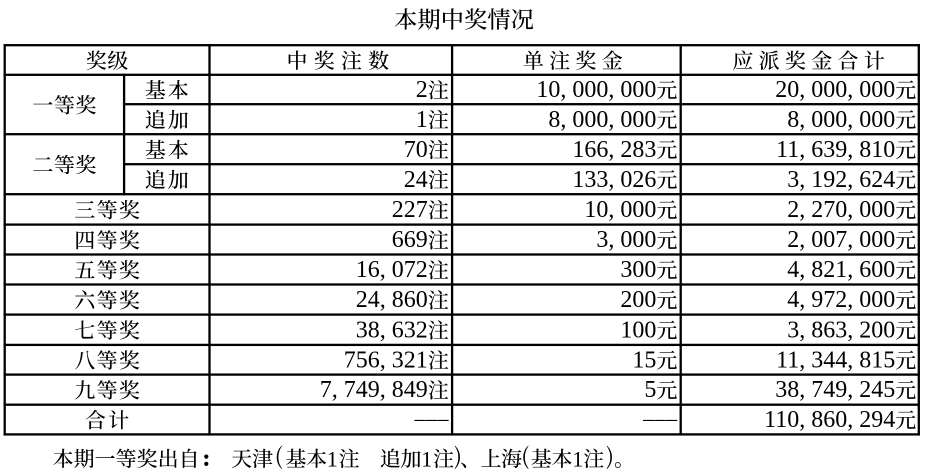 The width and height of the screenshot is (929, 476). I want to click on svg-text: 300, so click(638, 270).